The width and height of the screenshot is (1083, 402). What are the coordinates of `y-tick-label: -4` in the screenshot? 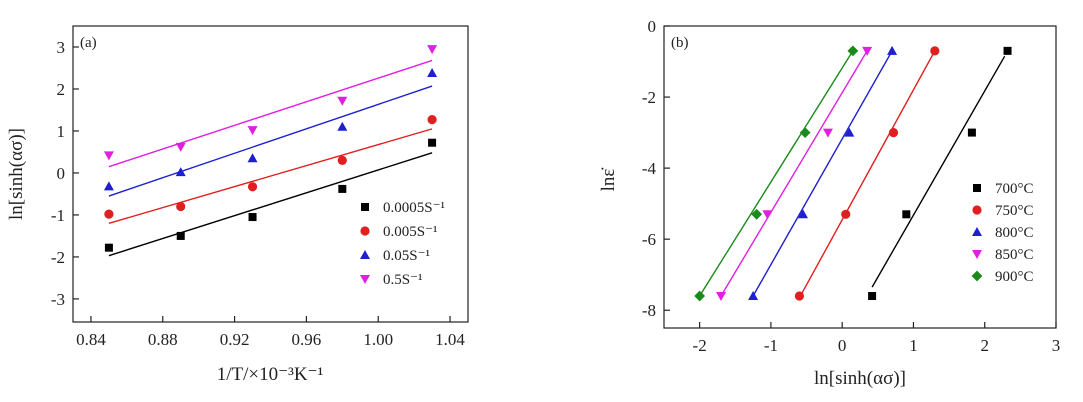 It's located at (649, 168).